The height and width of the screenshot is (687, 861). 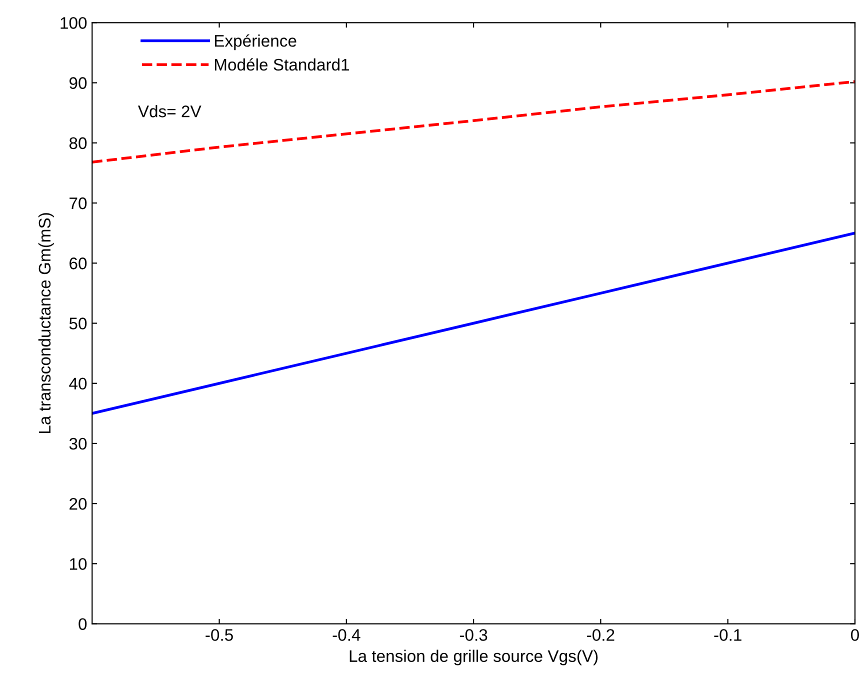 What do you see at coordinates (78, 444) in the screenshot?
I see `y-tick-label: 30` at bounding box center [78, 444].